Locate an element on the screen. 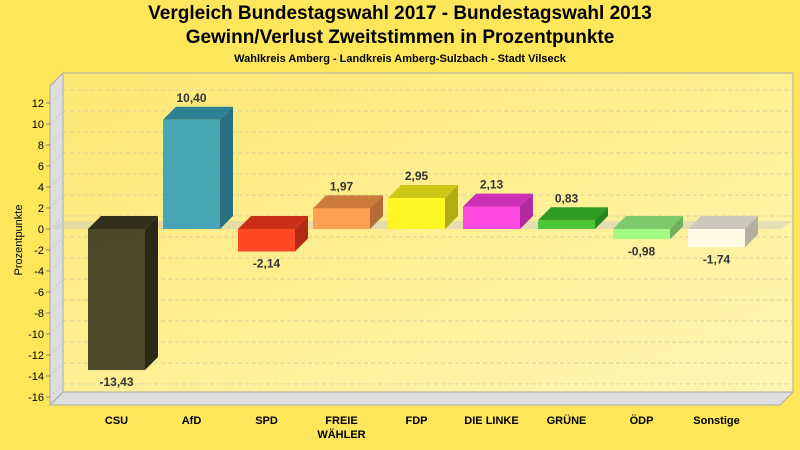  bar-value-label: -1,74 is located at coordinates (717, 259).